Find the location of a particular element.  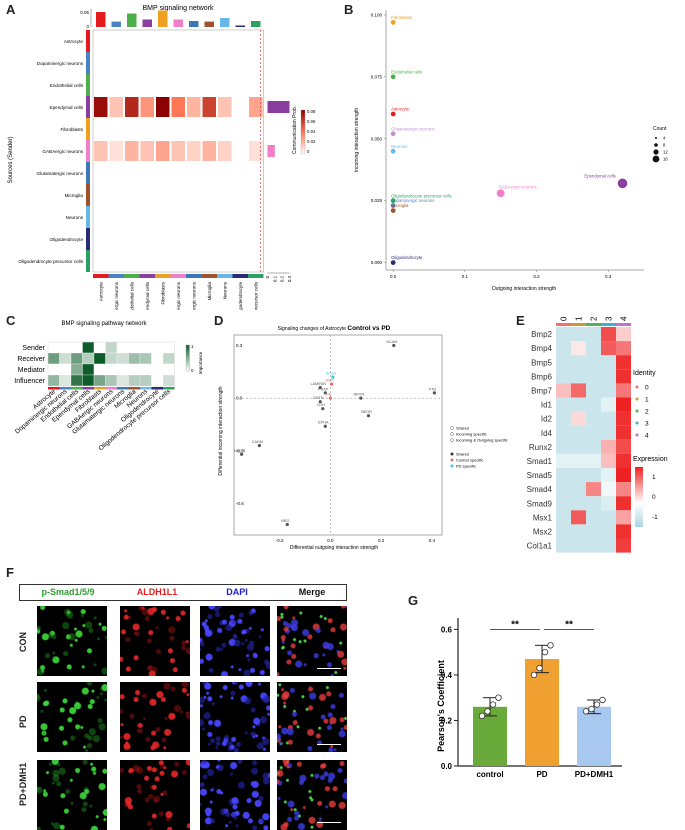

panel-c-frame is located at coordinates (111, 364).